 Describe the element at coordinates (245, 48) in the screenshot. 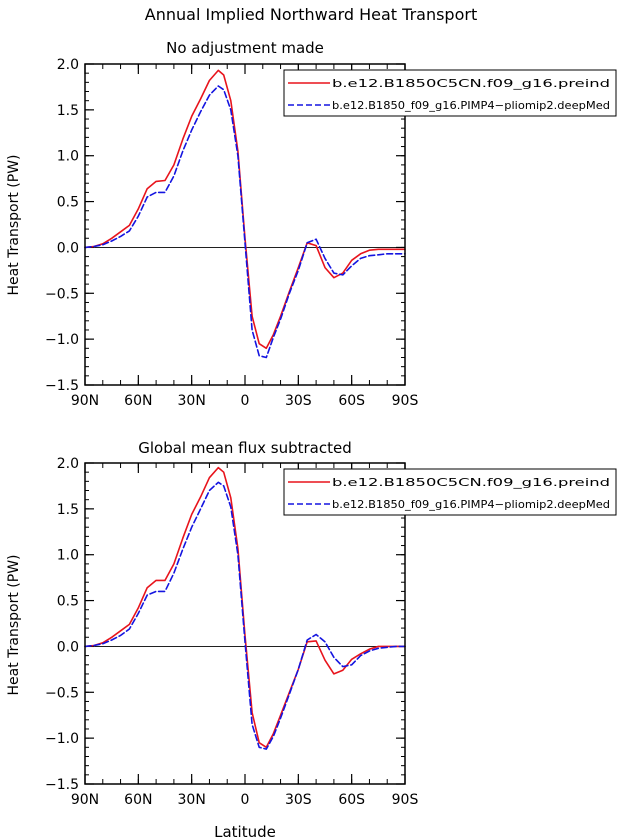

I see `panel-title: No adjustment made` at that location.